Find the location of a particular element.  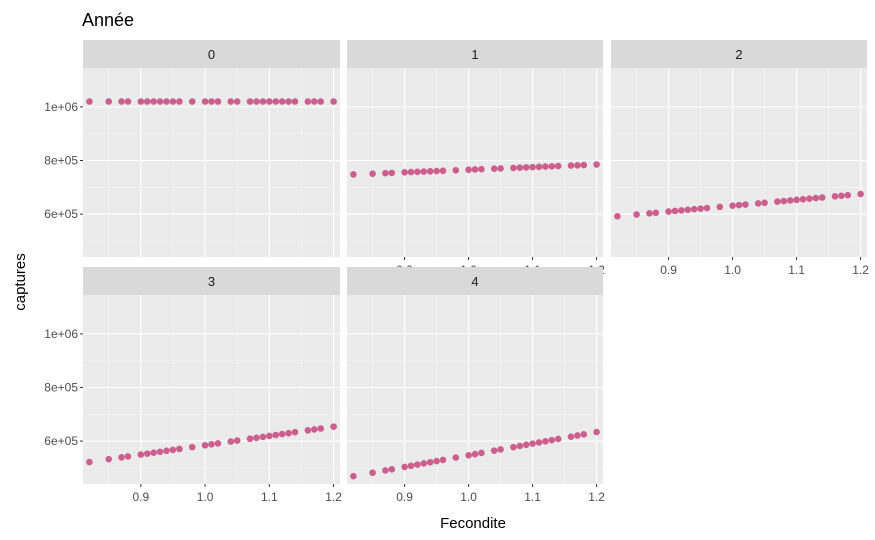

panel-background is located at coordinates (475, 162).